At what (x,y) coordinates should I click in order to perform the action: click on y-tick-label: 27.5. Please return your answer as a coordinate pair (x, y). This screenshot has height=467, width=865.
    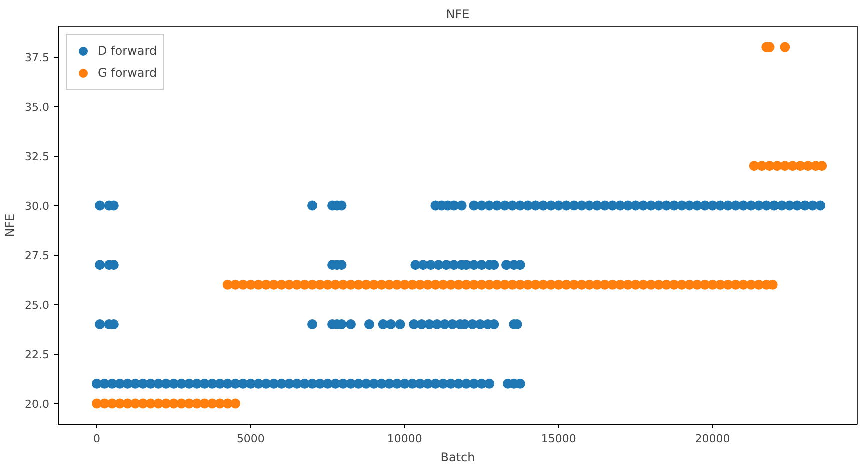
    Looking at the image, I should click on (37, 256).